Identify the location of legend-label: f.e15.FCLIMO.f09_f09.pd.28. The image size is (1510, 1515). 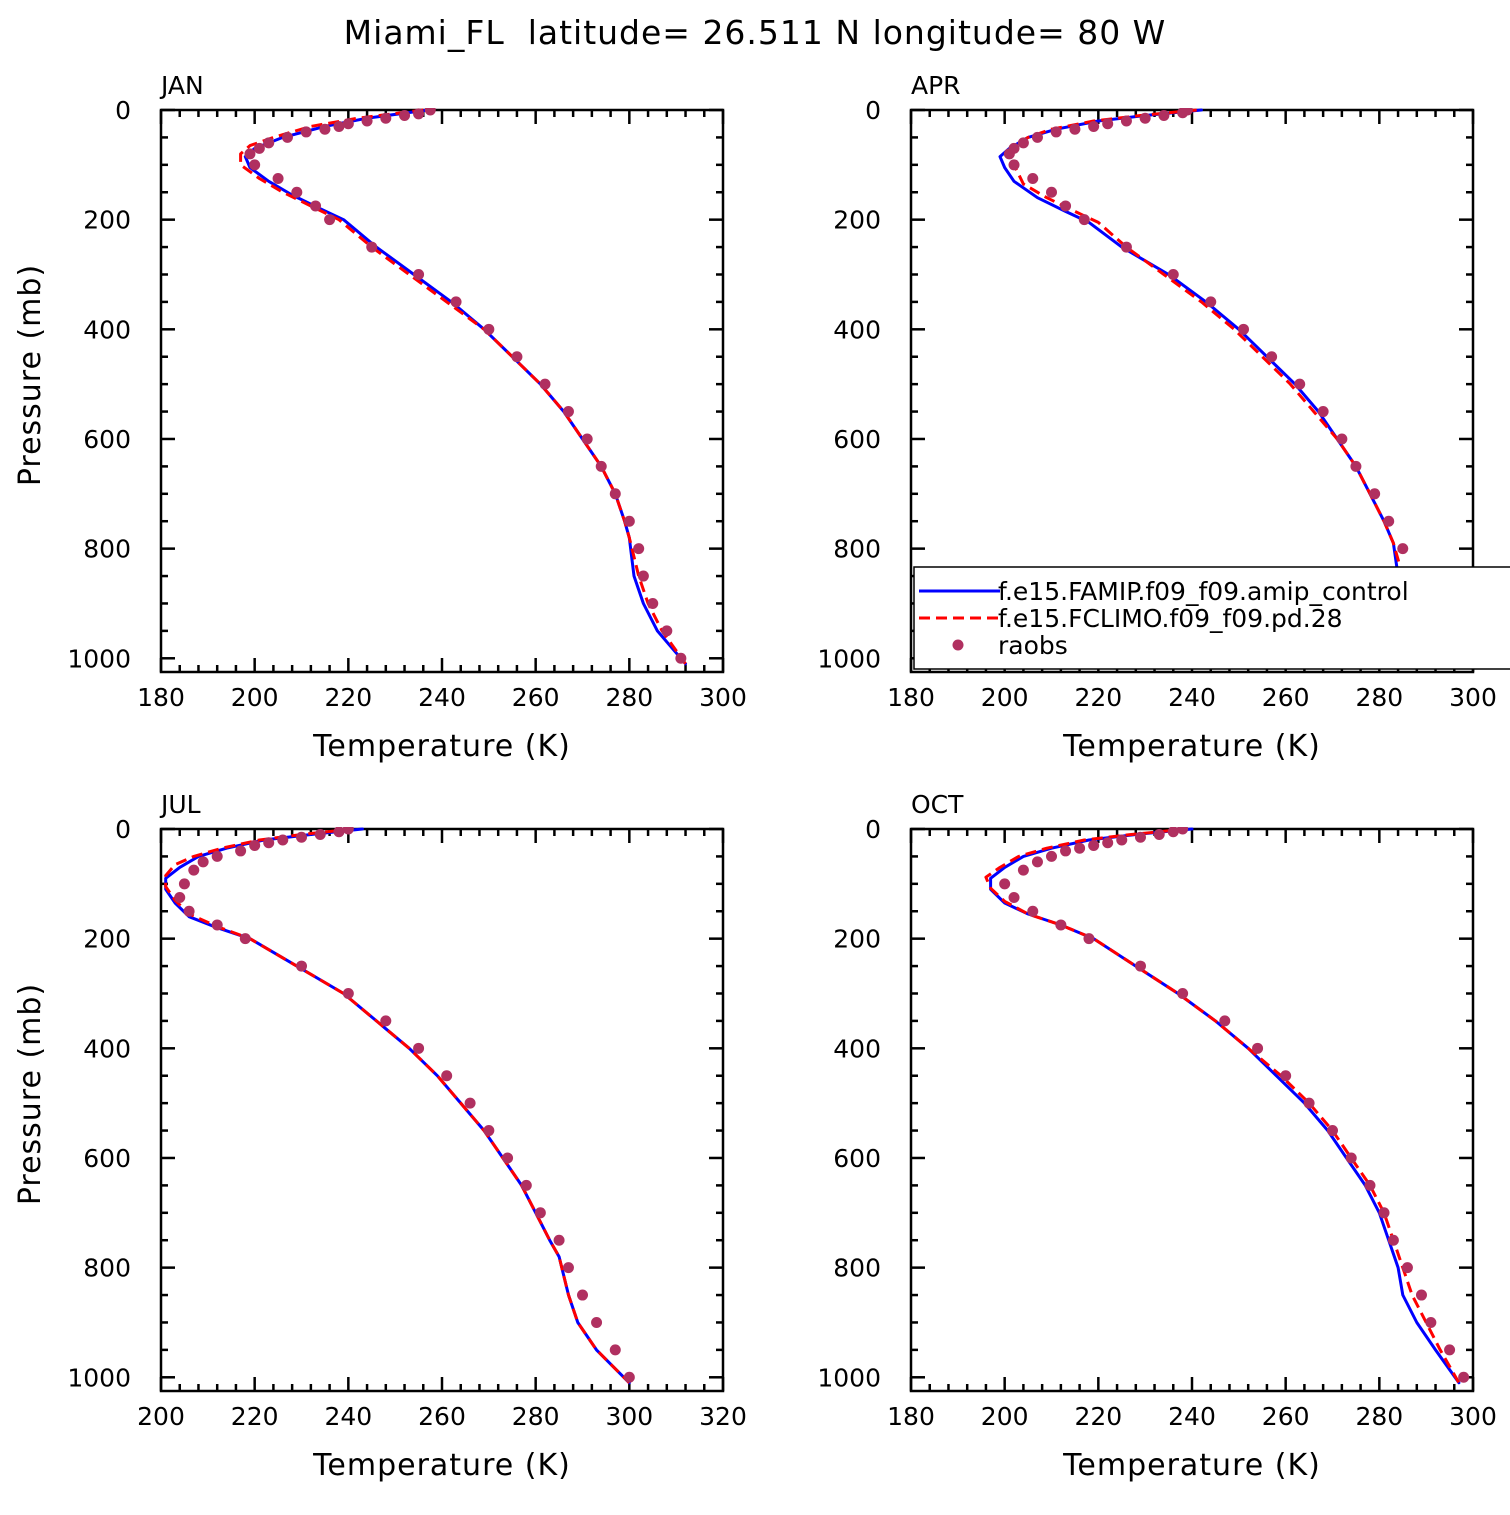
(1170, 618).